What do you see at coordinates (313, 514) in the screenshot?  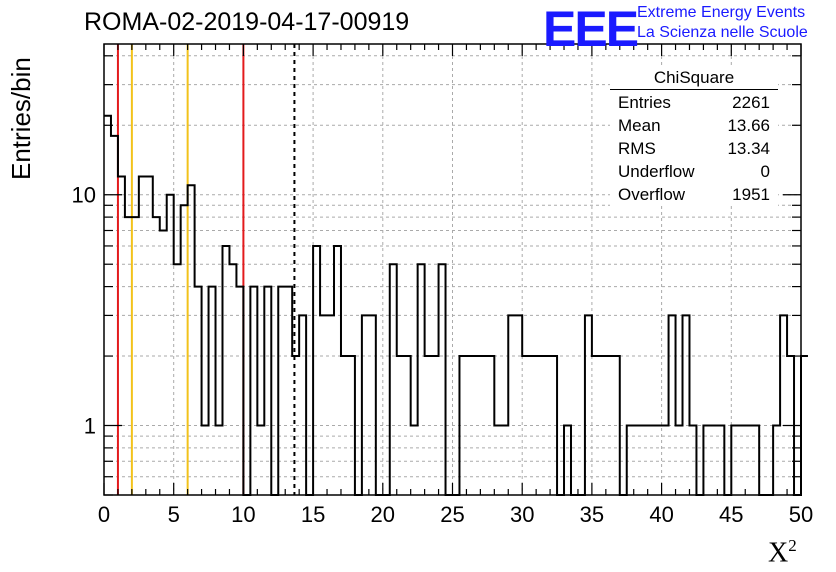 I see `x-tick-label: 15` at bounding box center [313, 514].